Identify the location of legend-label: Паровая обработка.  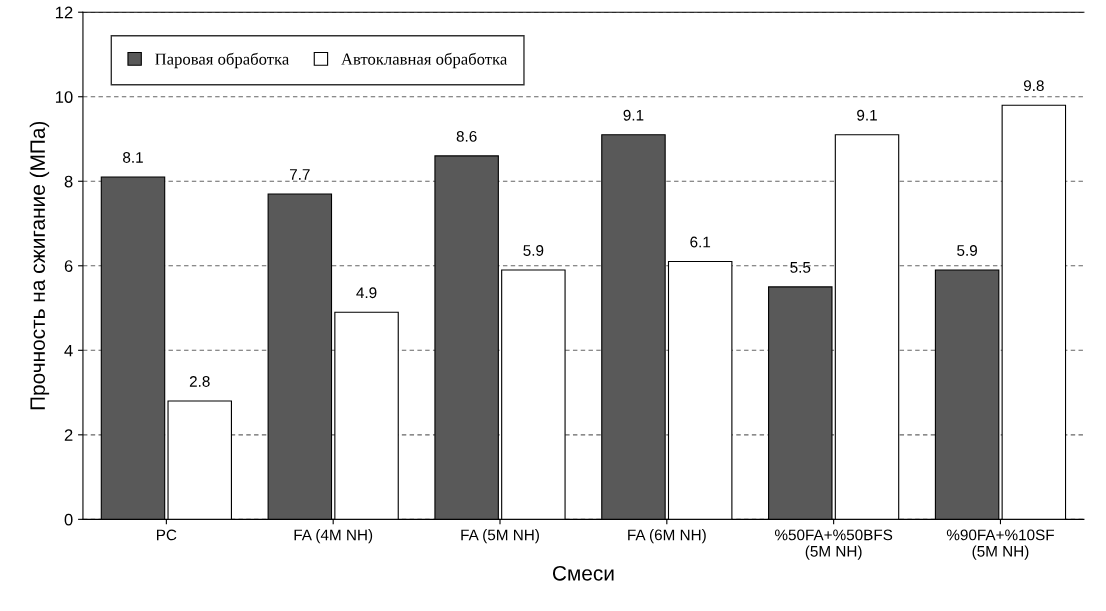
(222, 60).